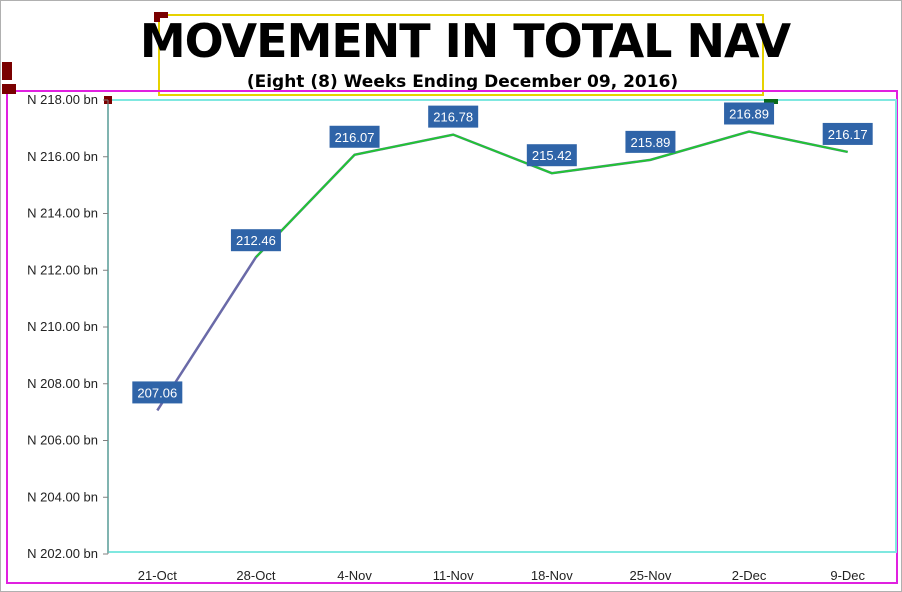 Image resolution: width=902 pixels, height=592 pixels. Describe the element at coordinates (551, 194) in the screenshot. I see `series-line-highlight` at that location.